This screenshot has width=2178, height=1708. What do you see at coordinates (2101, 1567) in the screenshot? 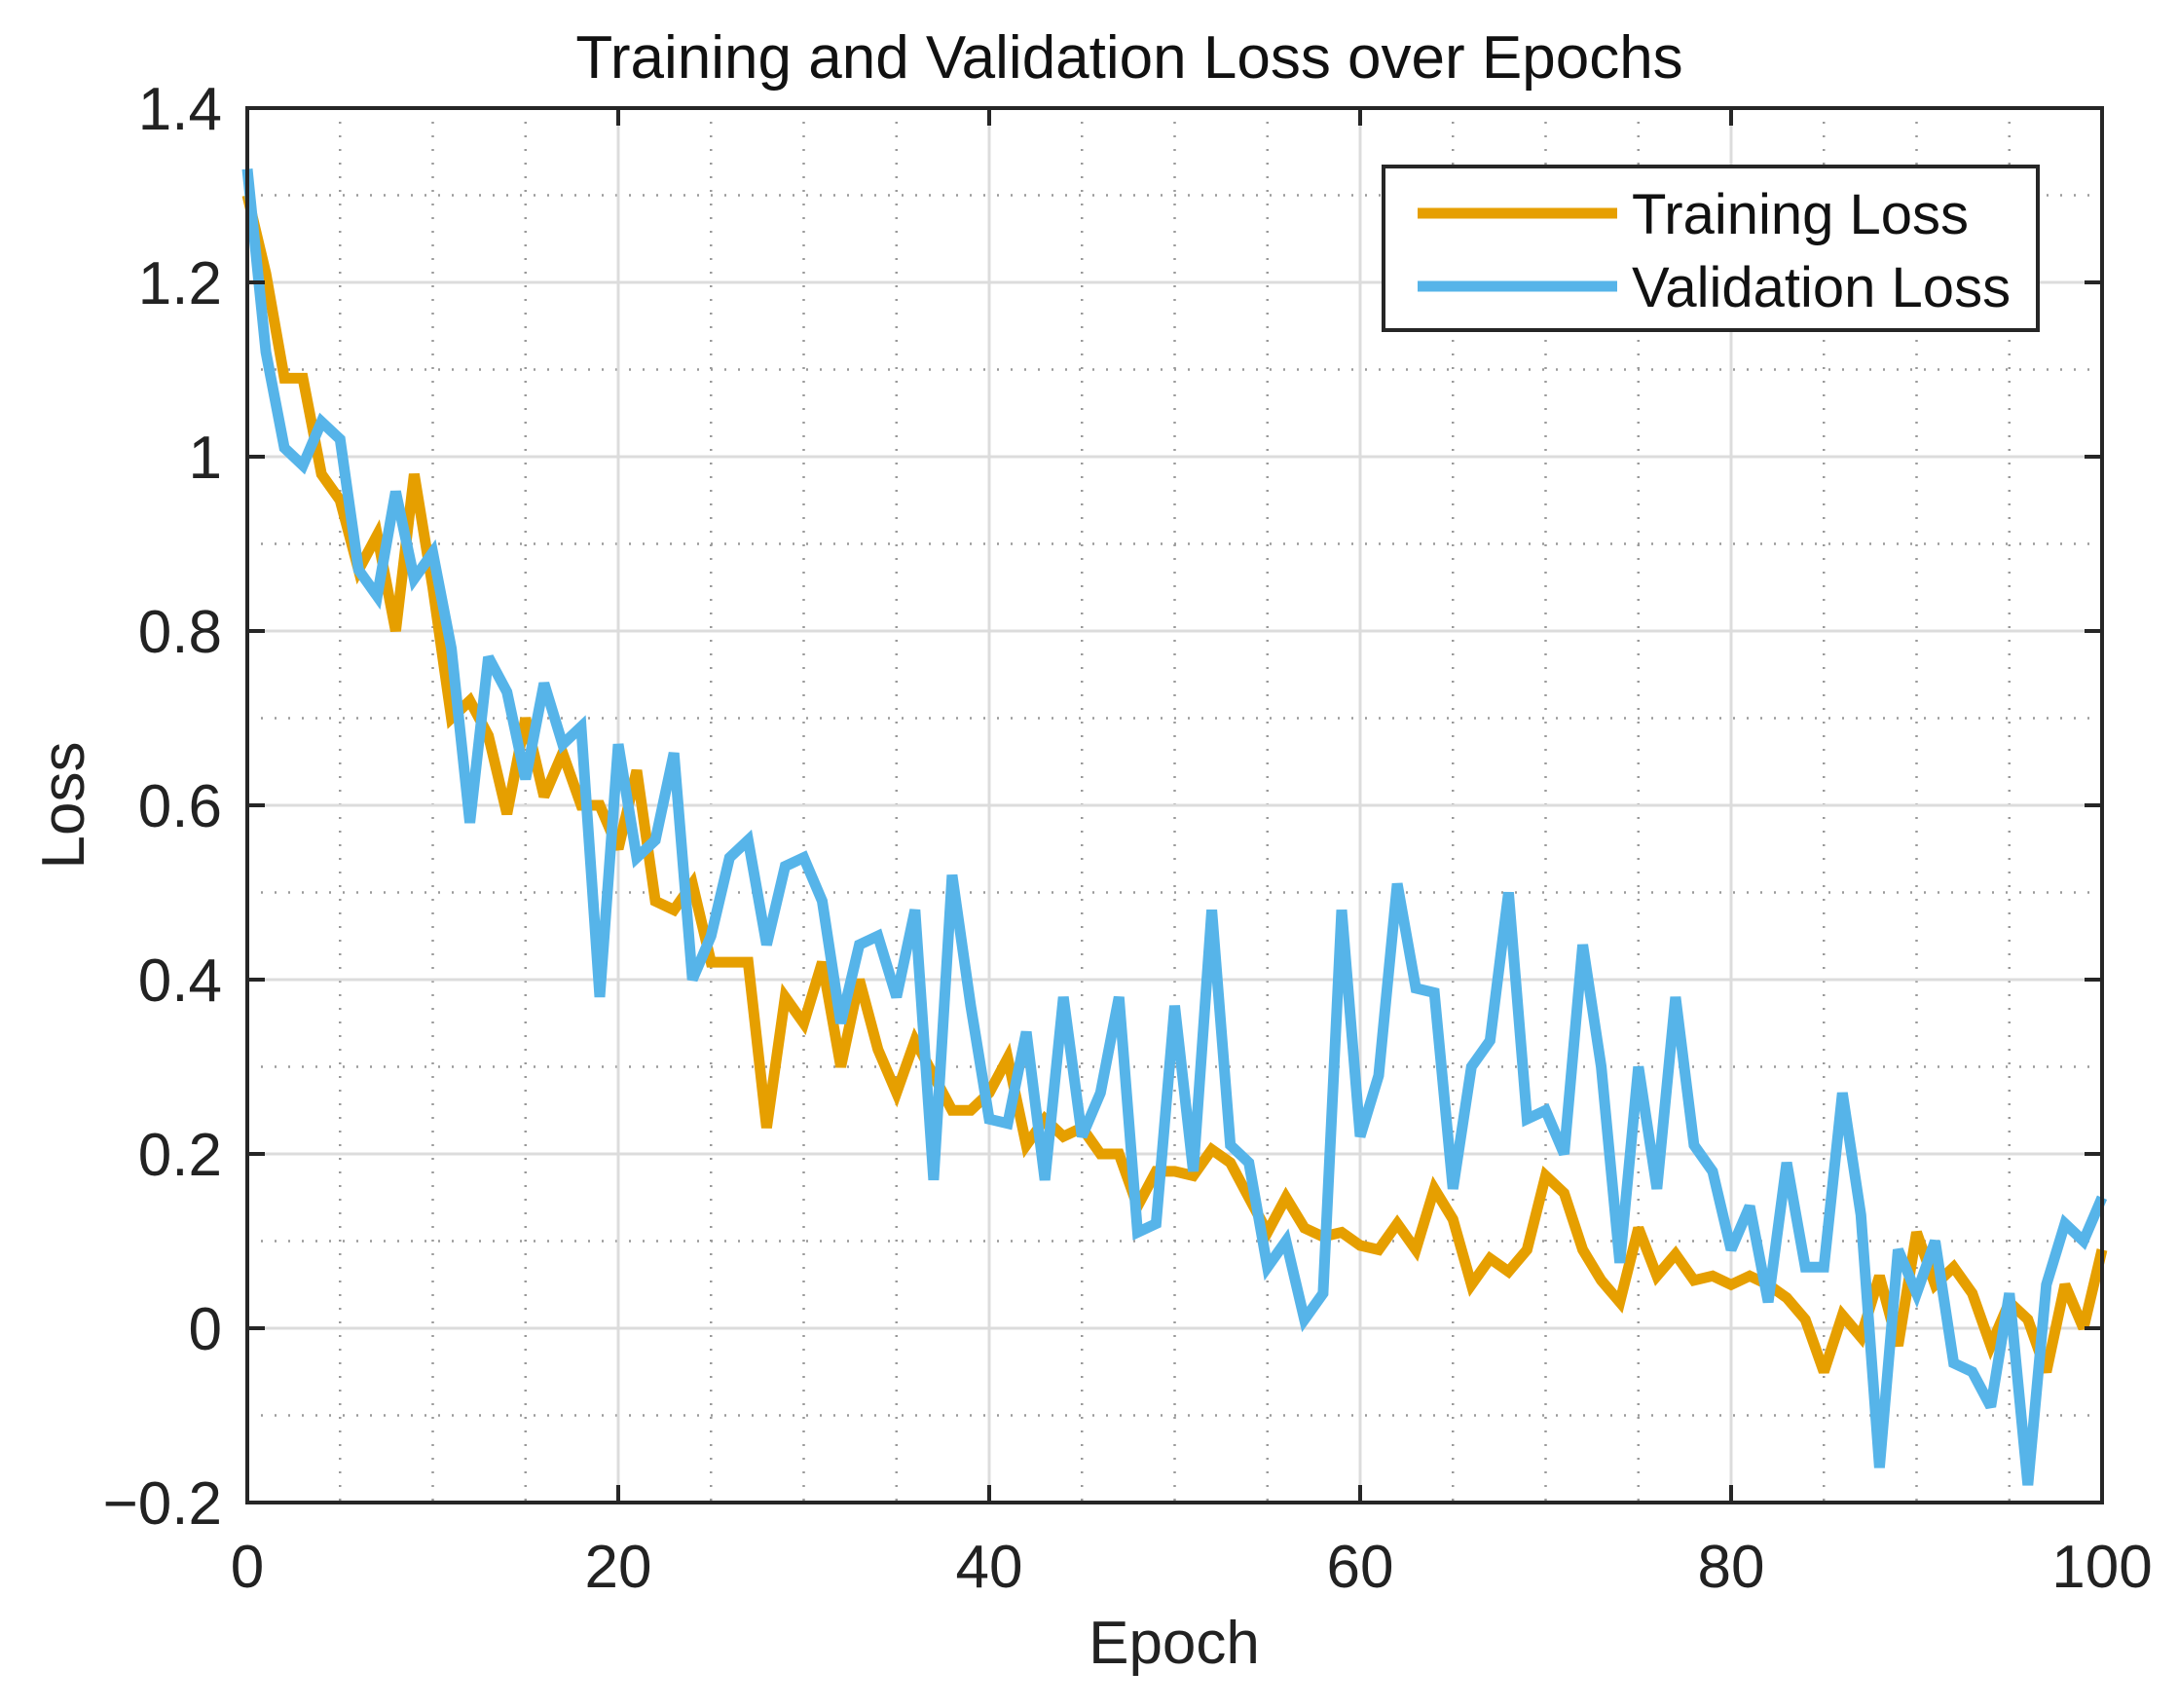
I see `x-tick-label: 100` at bounding box center [2101, 1567].